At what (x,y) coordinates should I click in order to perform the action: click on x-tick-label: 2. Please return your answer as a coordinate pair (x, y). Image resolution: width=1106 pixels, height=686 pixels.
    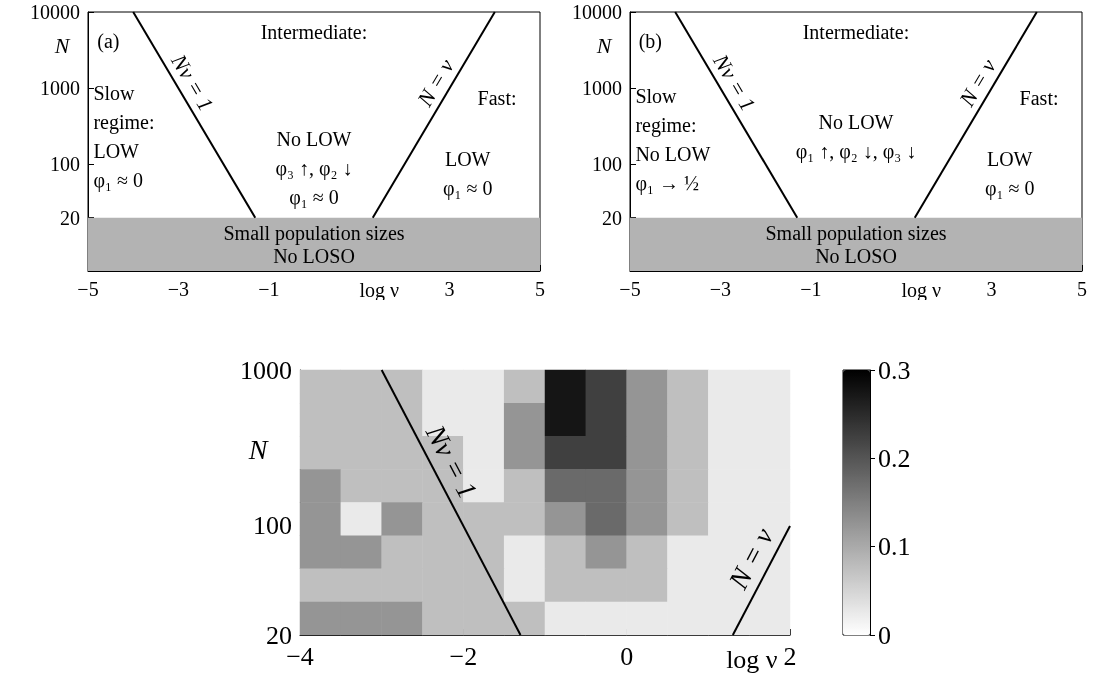
    Looking at the image, I should click on (790, 656).